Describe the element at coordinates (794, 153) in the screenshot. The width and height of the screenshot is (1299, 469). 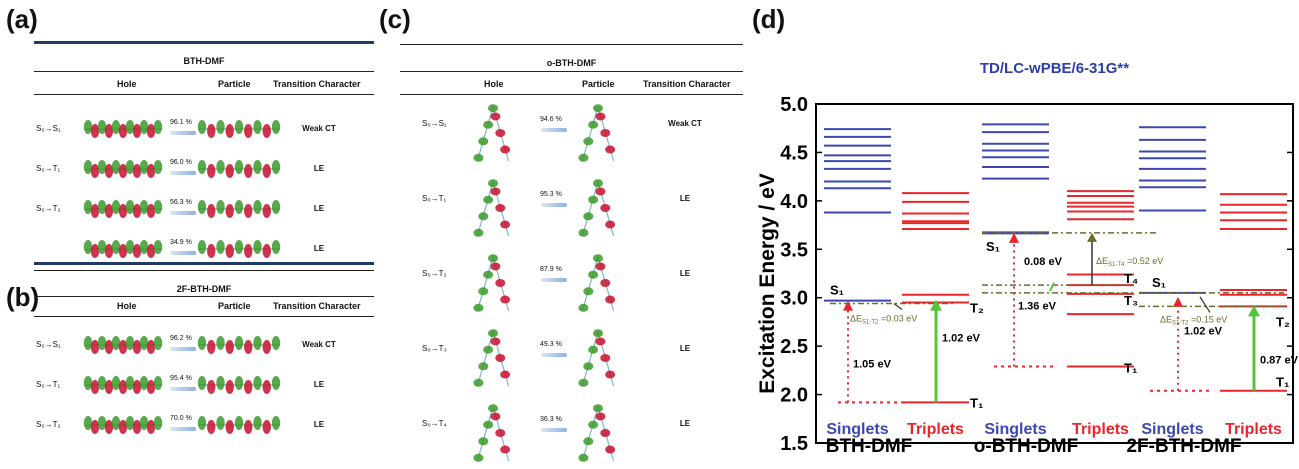
I see `y-tick-label-6: 4.5` at that location.